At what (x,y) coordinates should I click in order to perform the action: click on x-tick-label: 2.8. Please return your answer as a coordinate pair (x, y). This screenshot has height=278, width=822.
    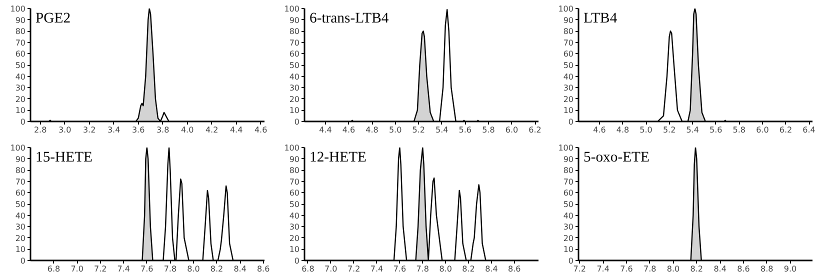
    Looking at the image, I should click on (40, 130).